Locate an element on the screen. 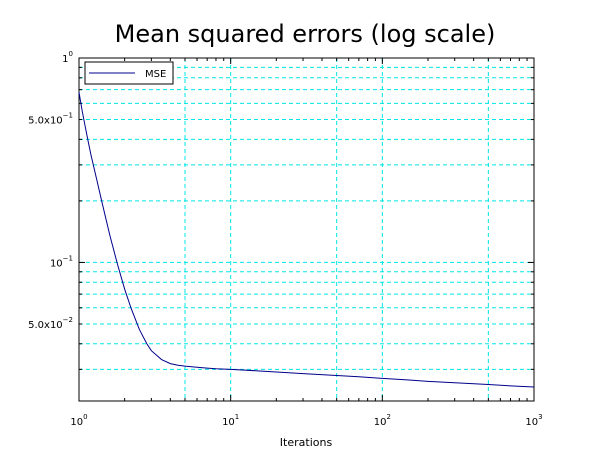  y-tick-label: 5.0x10⁻¹ is located at coordinates (50, 119).